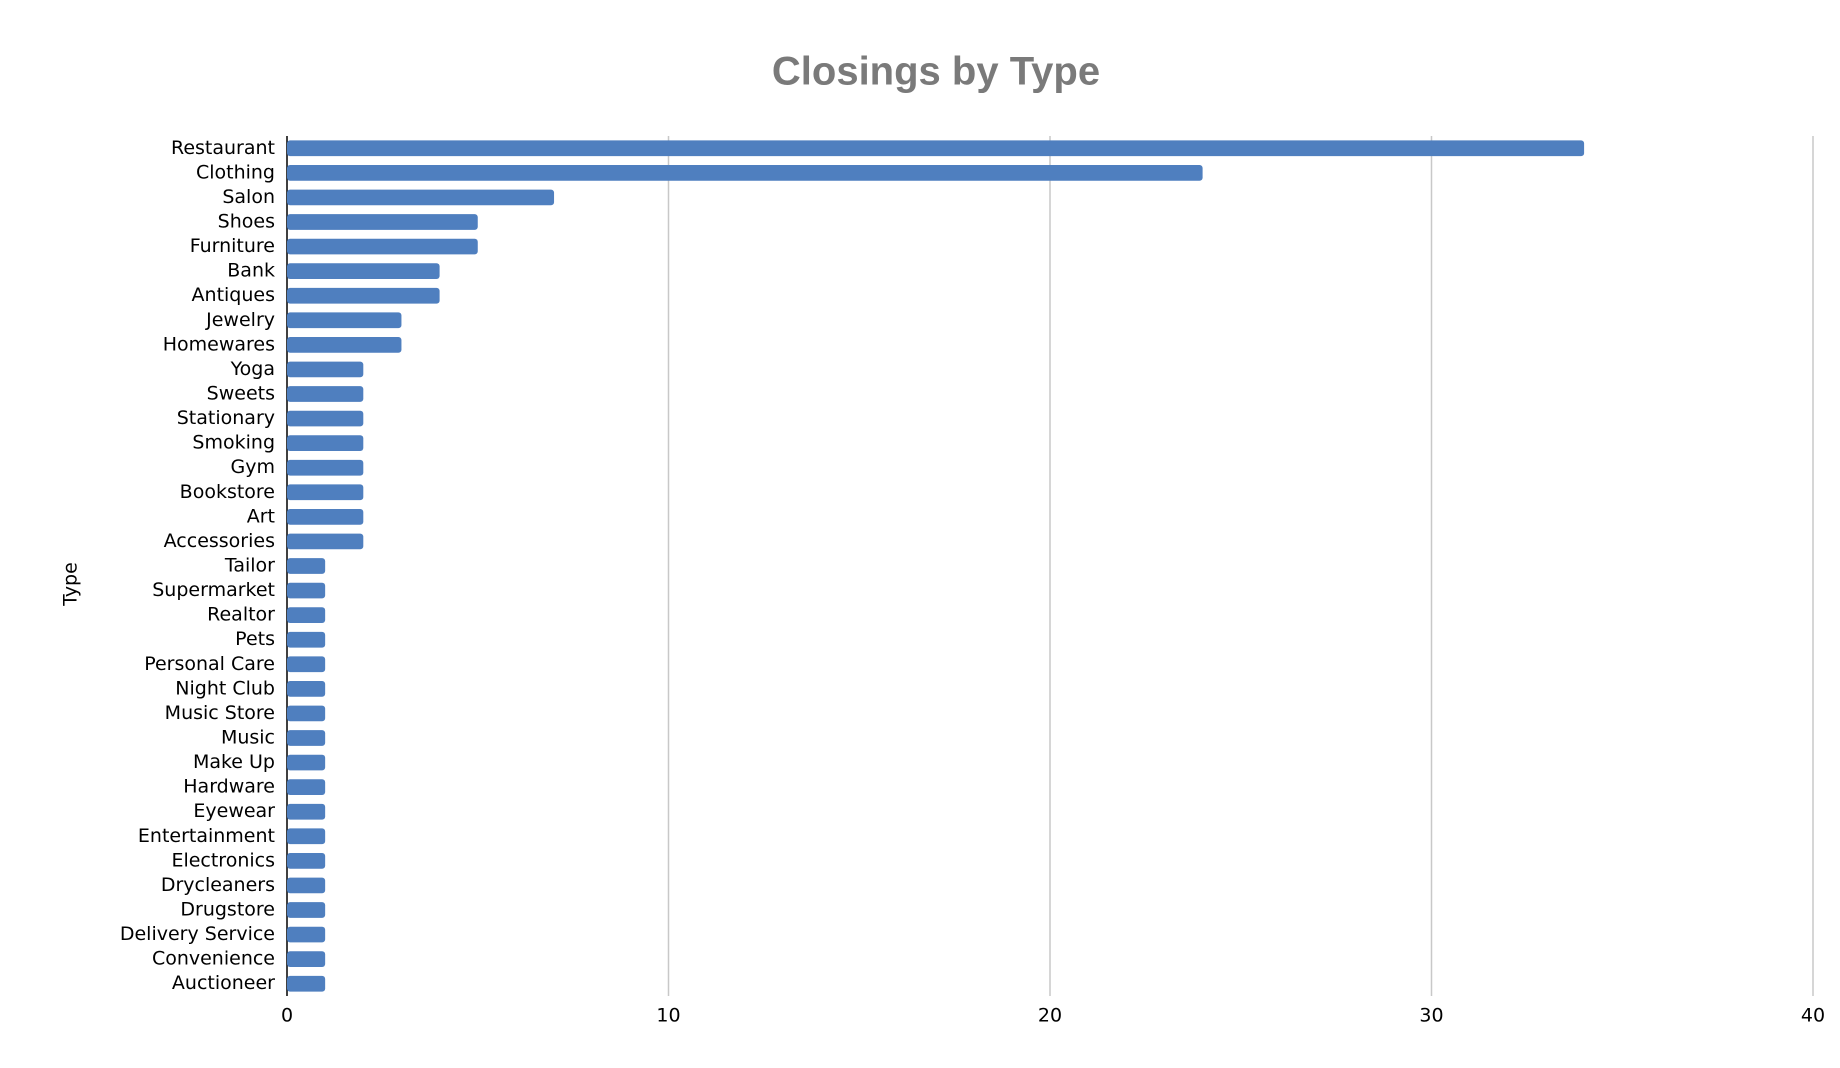 This screenshot has height=1068, width=1840. What do you see at coordinates (209, 664) in the screenshot?
I see `y-tick-label: Personal Care` at bounding box center [209, 664].